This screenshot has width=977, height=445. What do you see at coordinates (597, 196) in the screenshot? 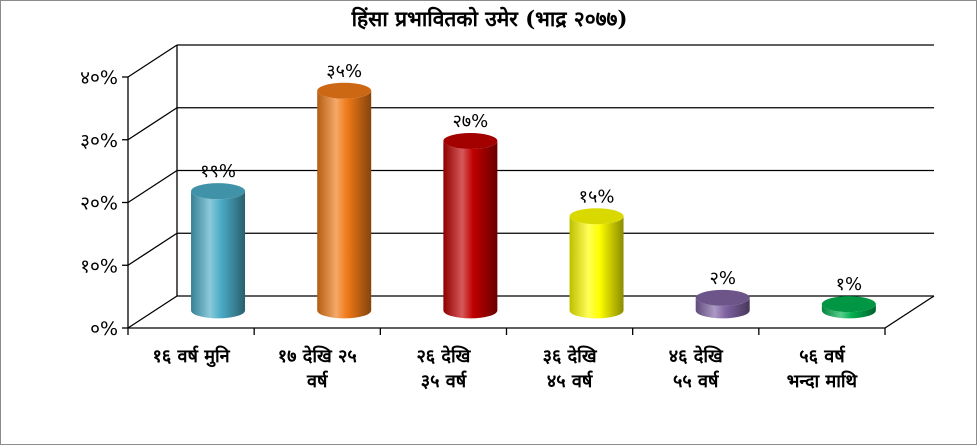
I see `data-label: १५%` at bounding box center [597, 196].